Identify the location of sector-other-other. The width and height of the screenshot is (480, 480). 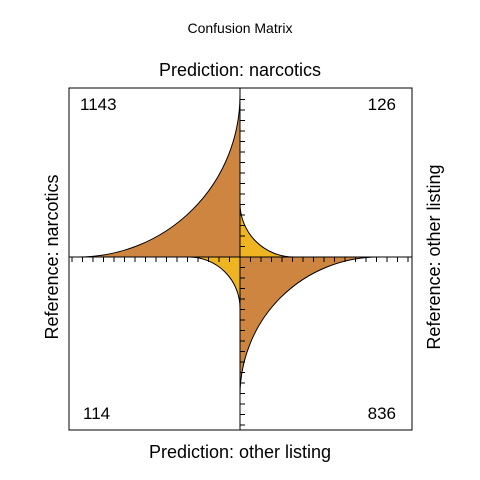
(309, 326).